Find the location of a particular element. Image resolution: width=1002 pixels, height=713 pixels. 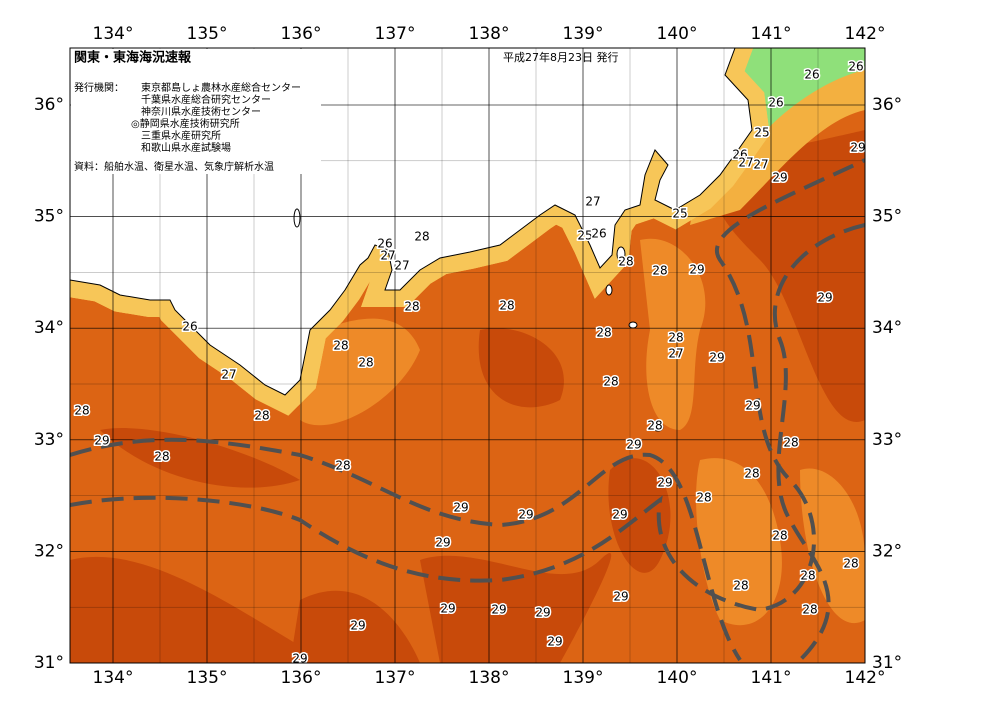

lon-label-top: 134° is located at coordinates (113, 34).